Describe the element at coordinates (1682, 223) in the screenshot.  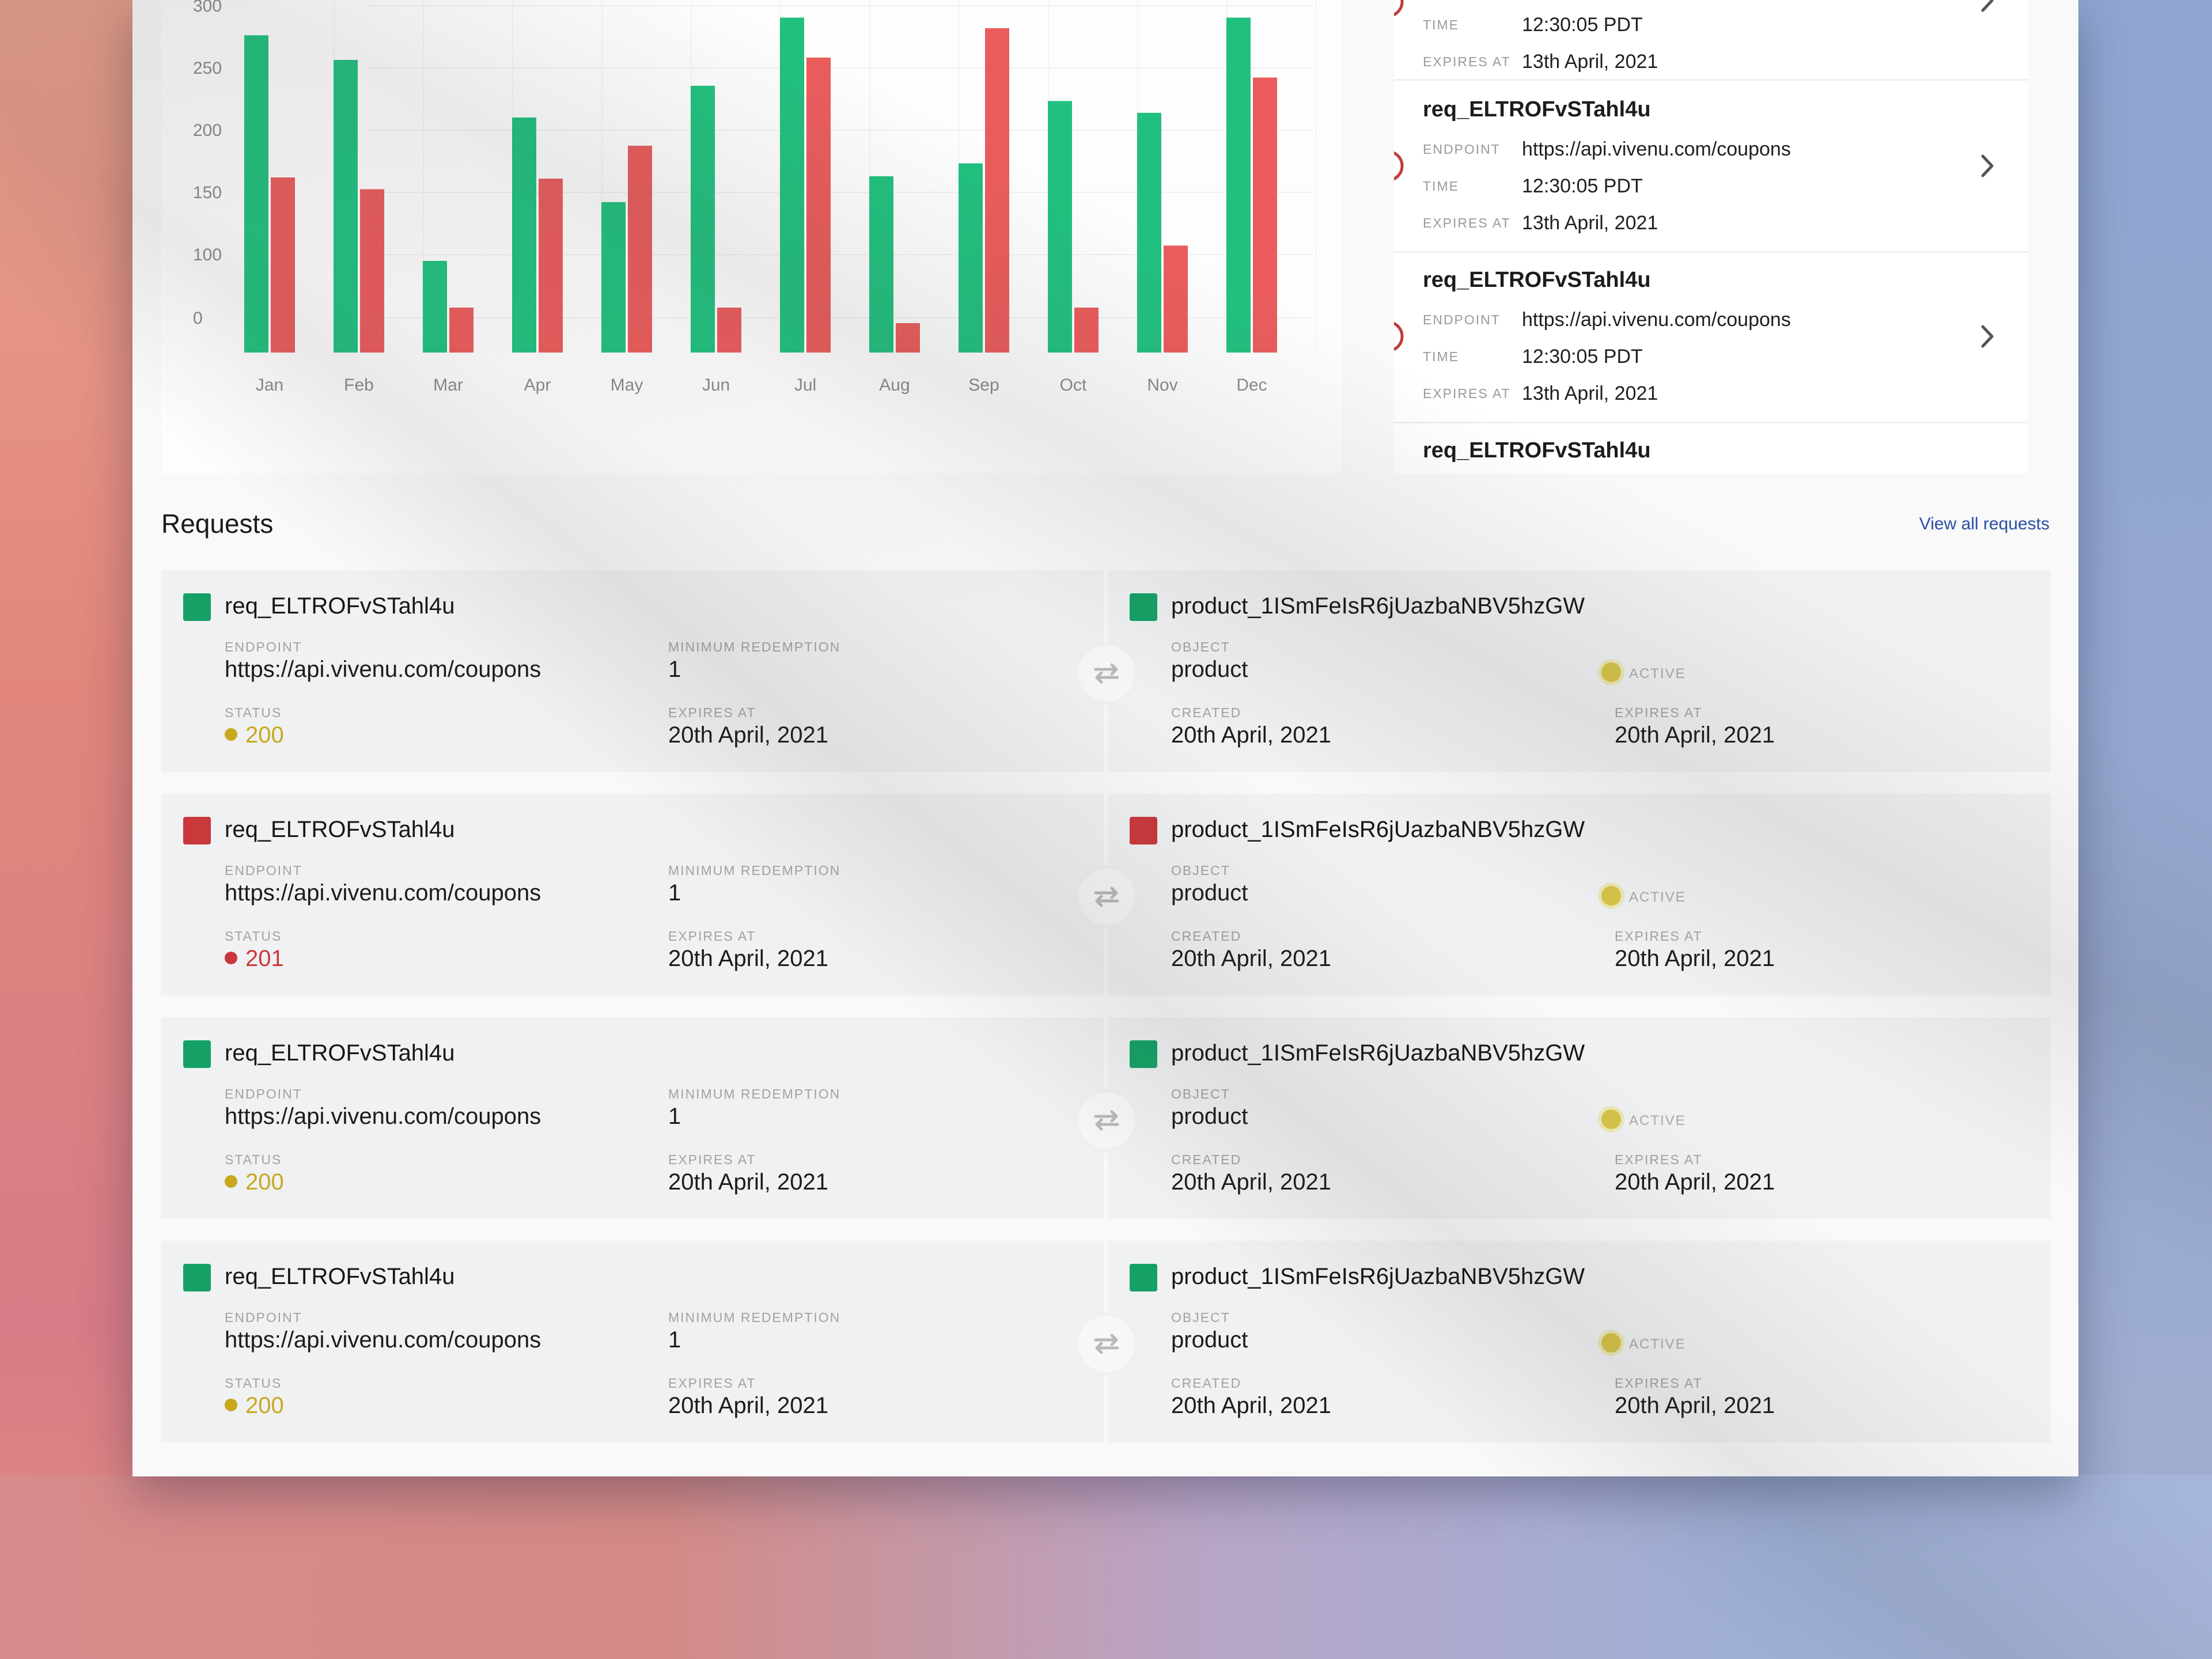
I see `side-expires-row: EXPIRES AT 13th April, 2021` at that location.